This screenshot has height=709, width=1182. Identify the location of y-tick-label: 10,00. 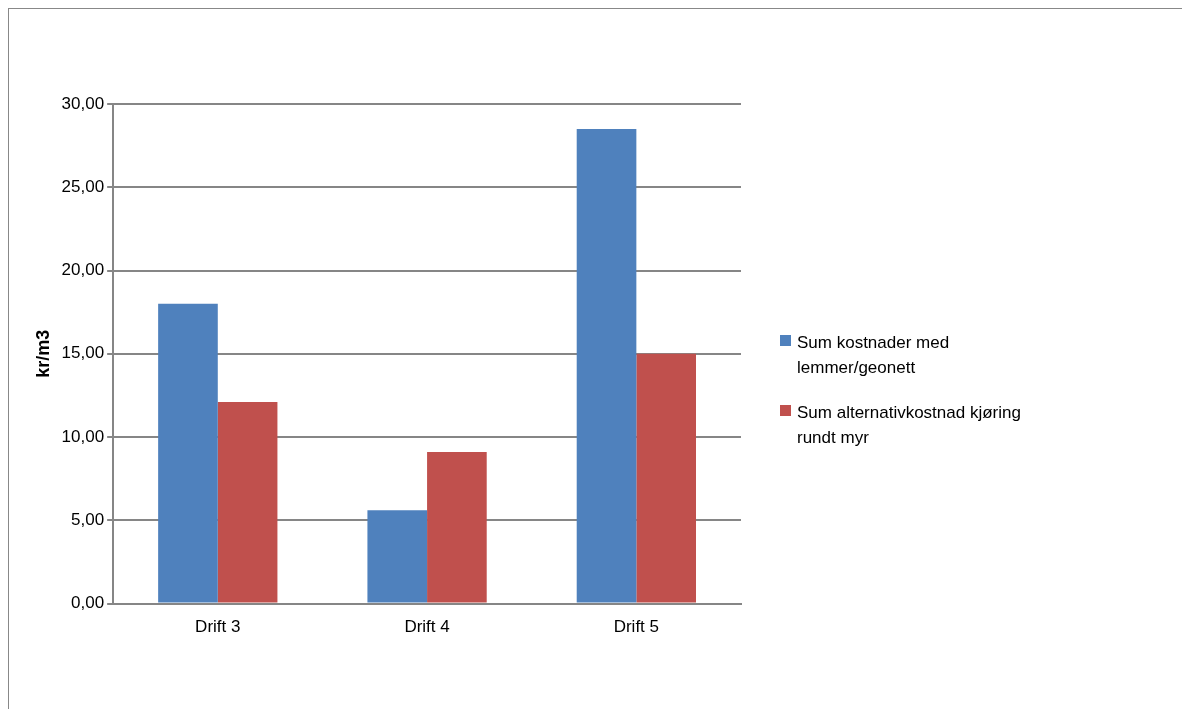
(83, 436).